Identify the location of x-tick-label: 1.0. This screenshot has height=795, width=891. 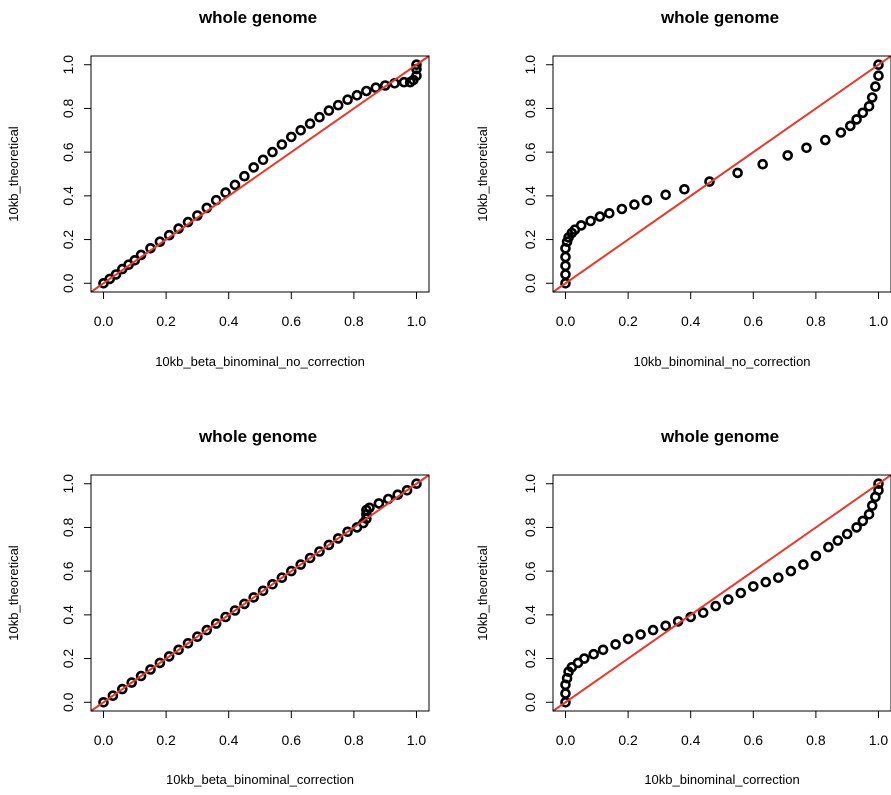
(417, 321).